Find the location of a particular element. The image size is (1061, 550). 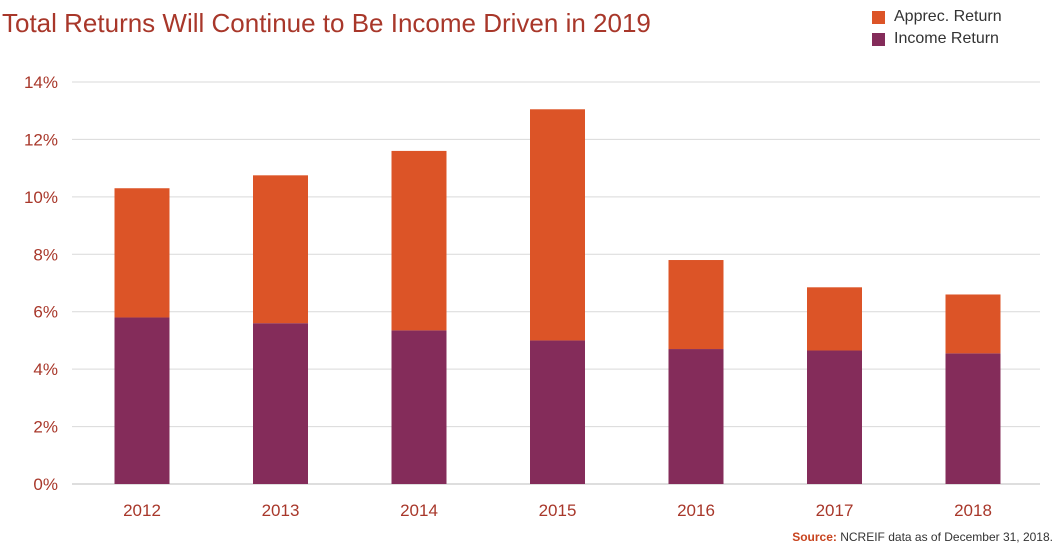

source-text: NCREIF data as of December 31, 2018. is located at coordinates (946, 537).